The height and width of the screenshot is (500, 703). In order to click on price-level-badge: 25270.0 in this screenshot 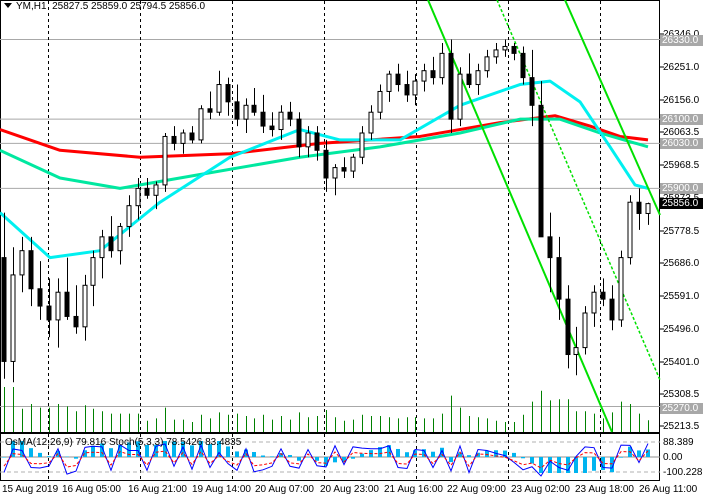, I will do `click(681, 408)`.